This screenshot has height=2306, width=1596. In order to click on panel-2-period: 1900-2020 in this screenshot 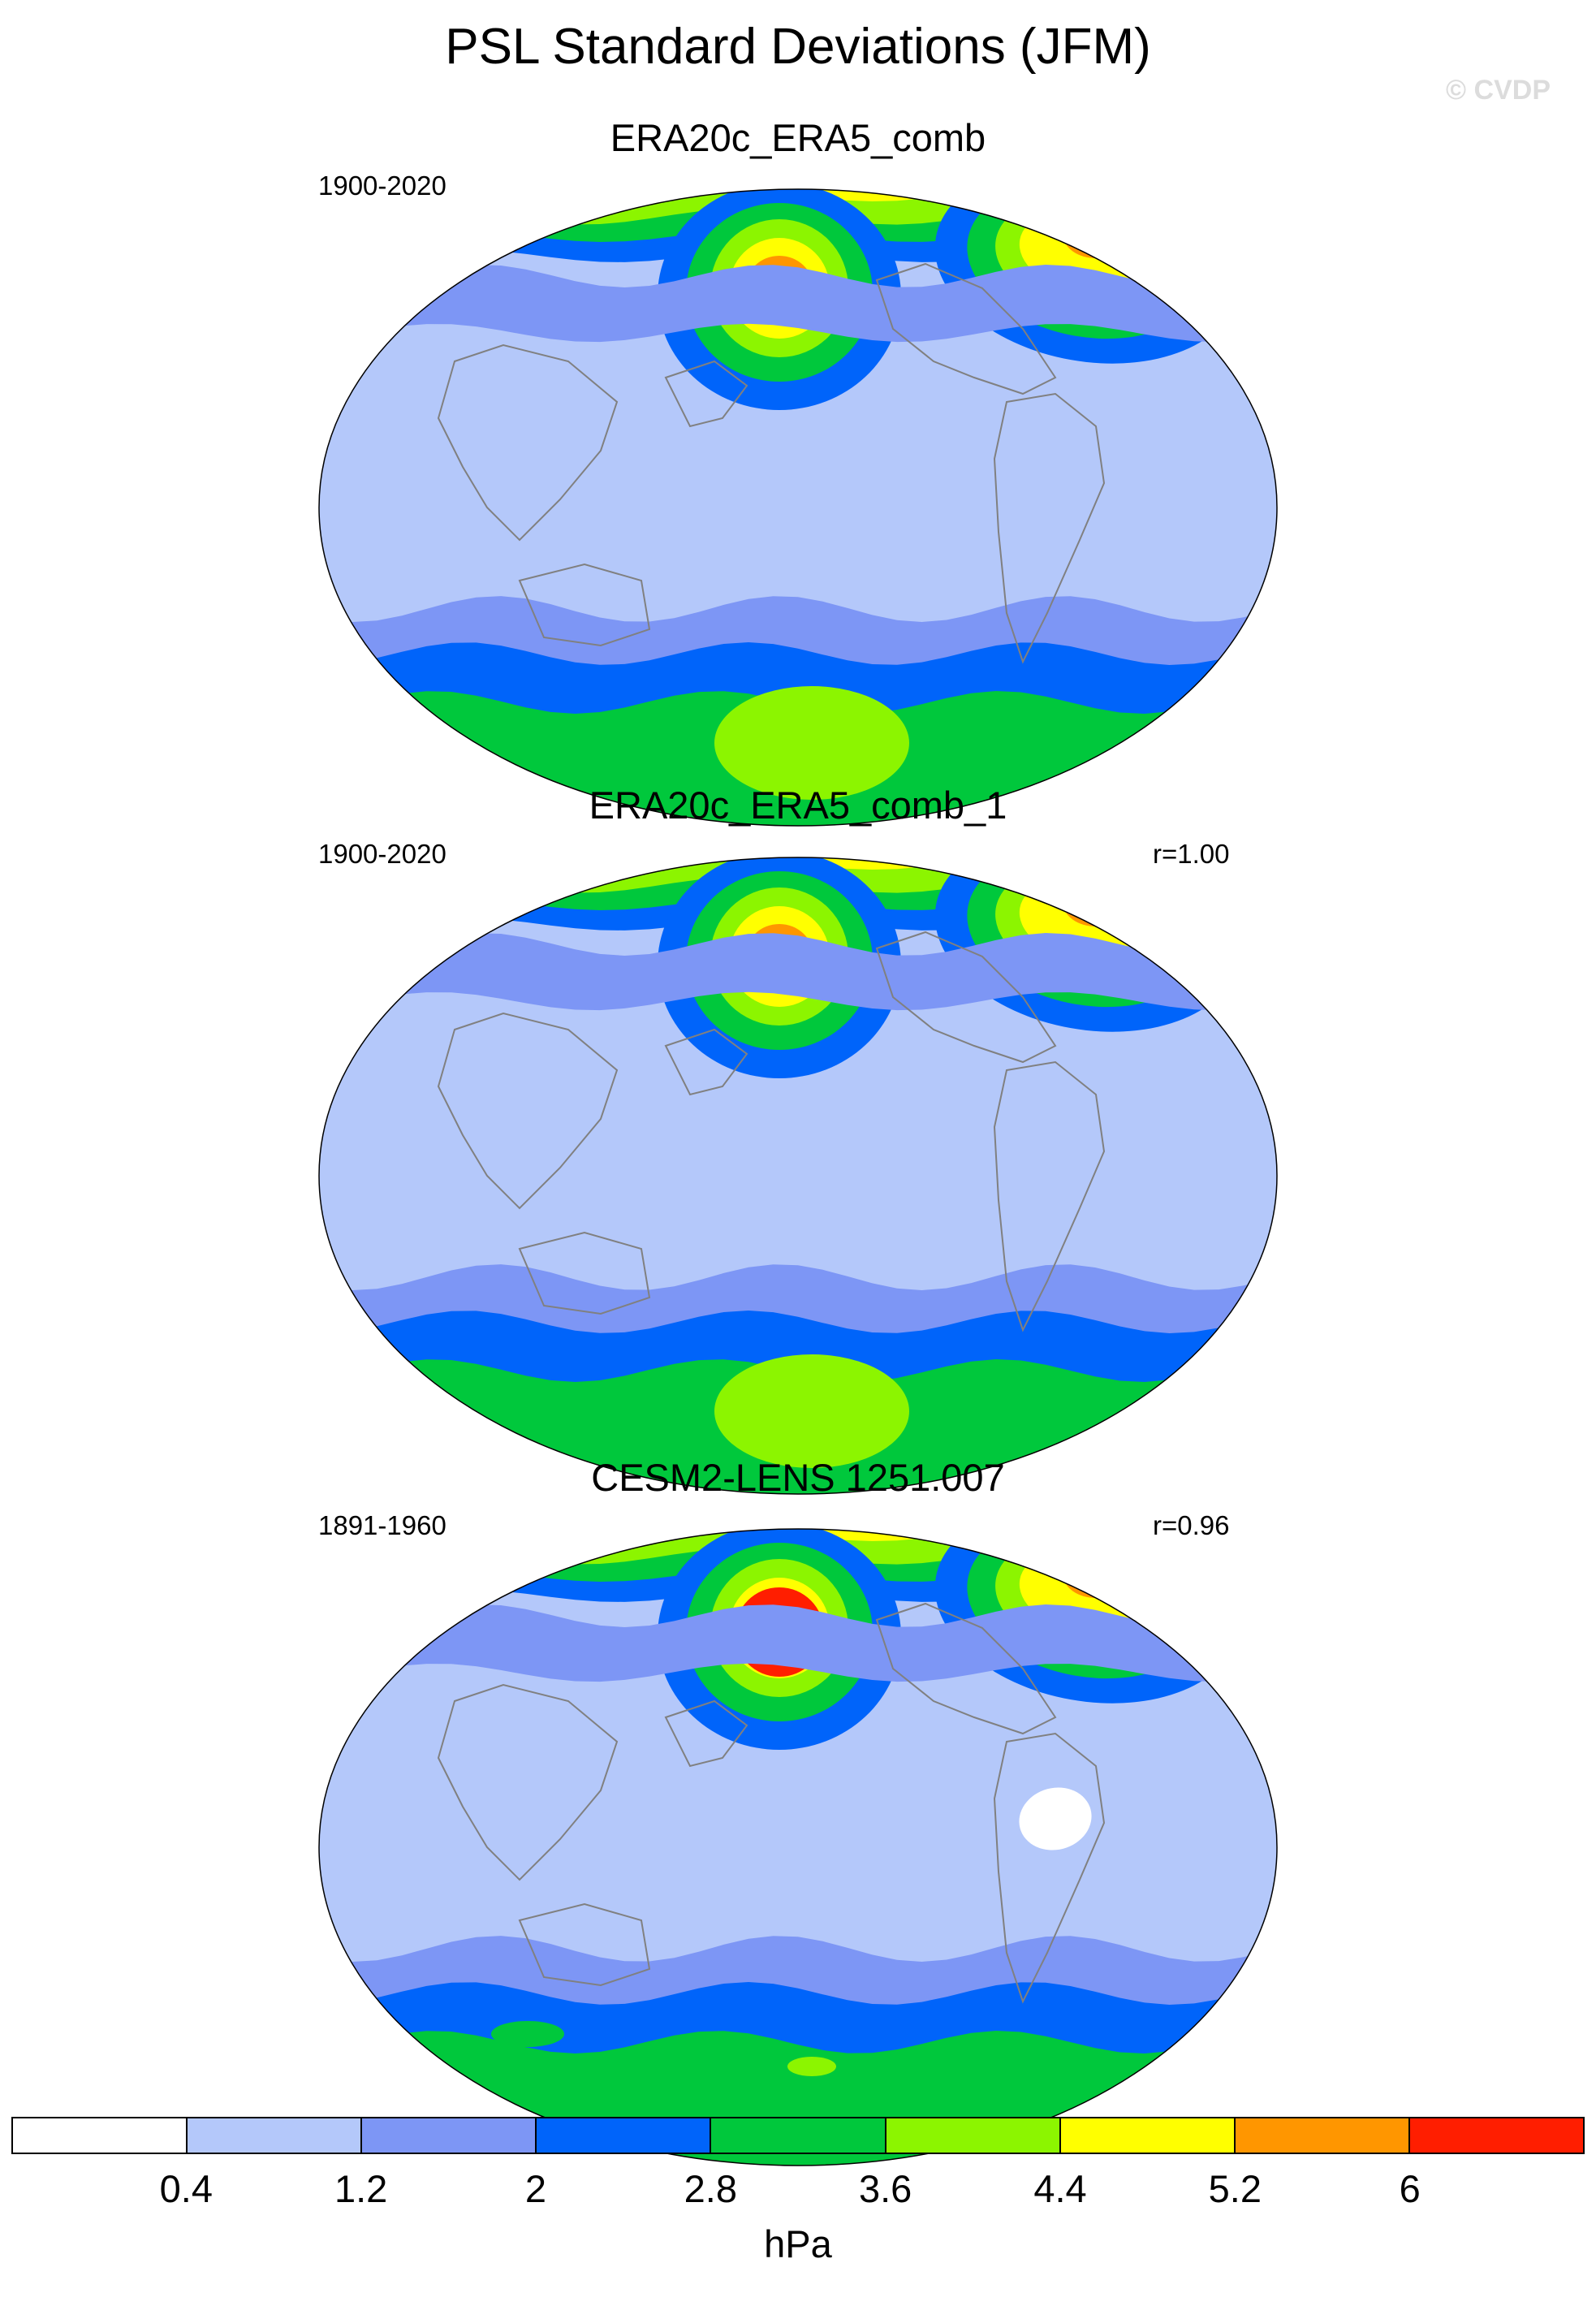, I will do `click(382, 854)`.